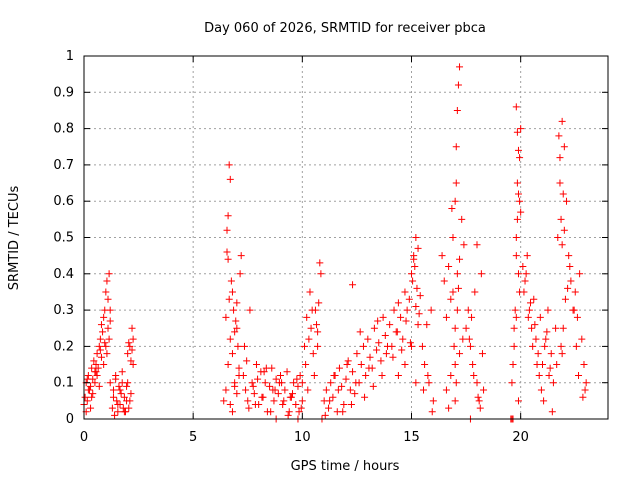 This screenshot has height=480, width=640. I want to click on y-tick-label: 0.6, so click(63, 201).